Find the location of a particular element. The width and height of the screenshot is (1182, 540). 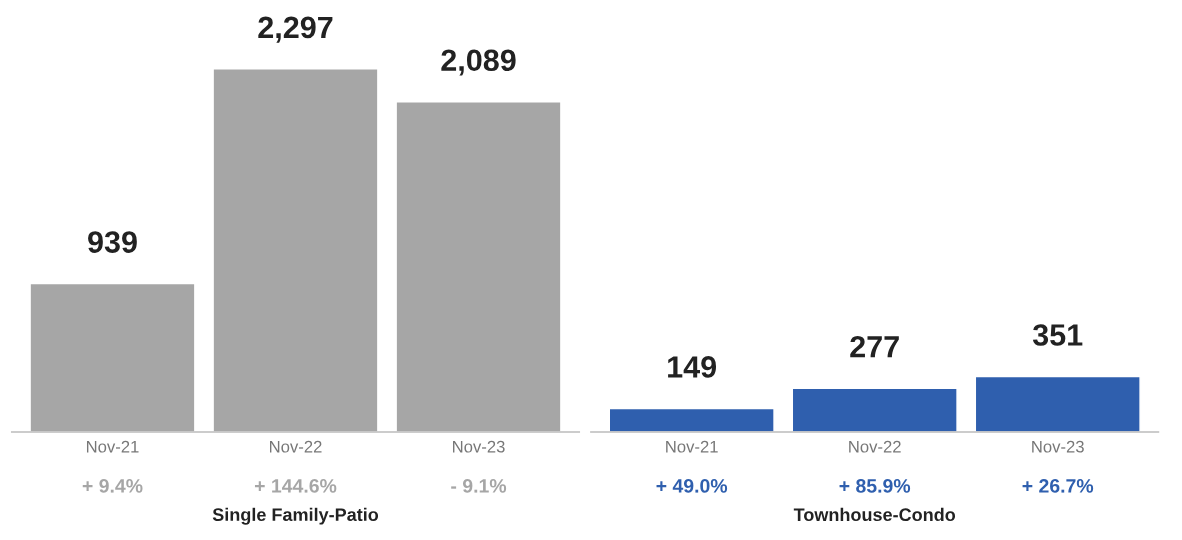

data-label: 277 is located at coordinates (874, 346).